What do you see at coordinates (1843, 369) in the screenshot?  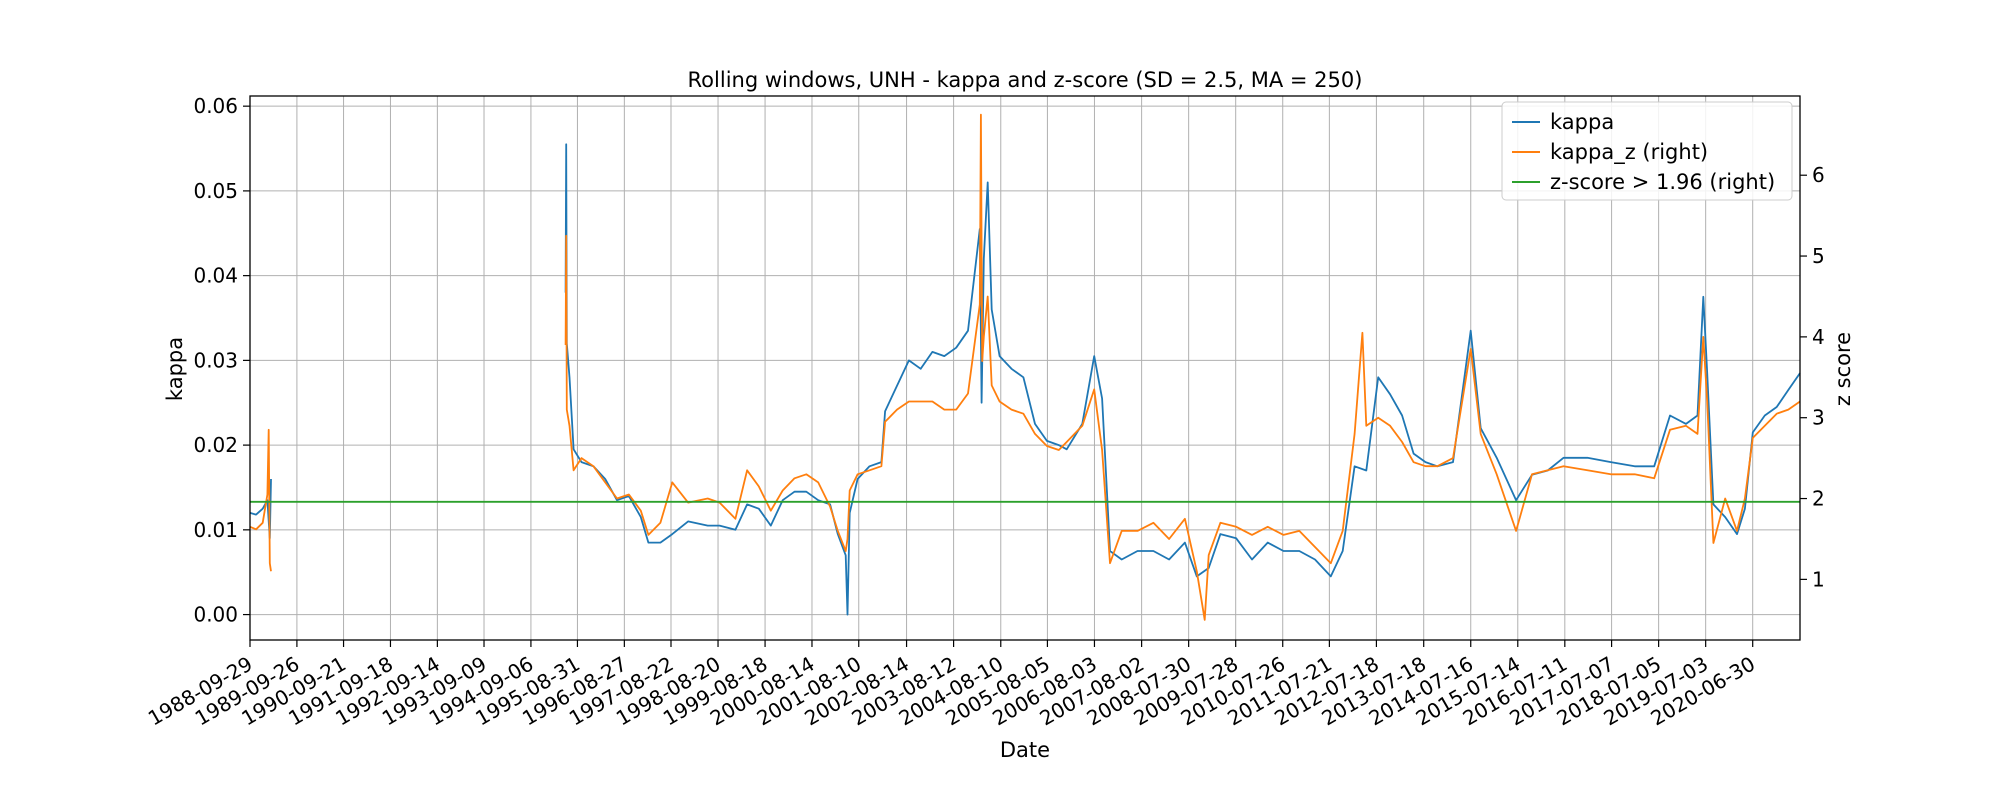 I see `y2-axis-title: z score` at bounding box center [1843, 369].